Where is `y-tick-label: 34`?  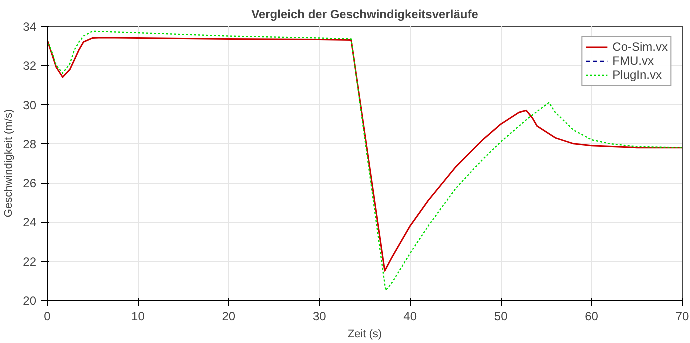
y-tick-label: 34 is located at coordinates (30, 27).